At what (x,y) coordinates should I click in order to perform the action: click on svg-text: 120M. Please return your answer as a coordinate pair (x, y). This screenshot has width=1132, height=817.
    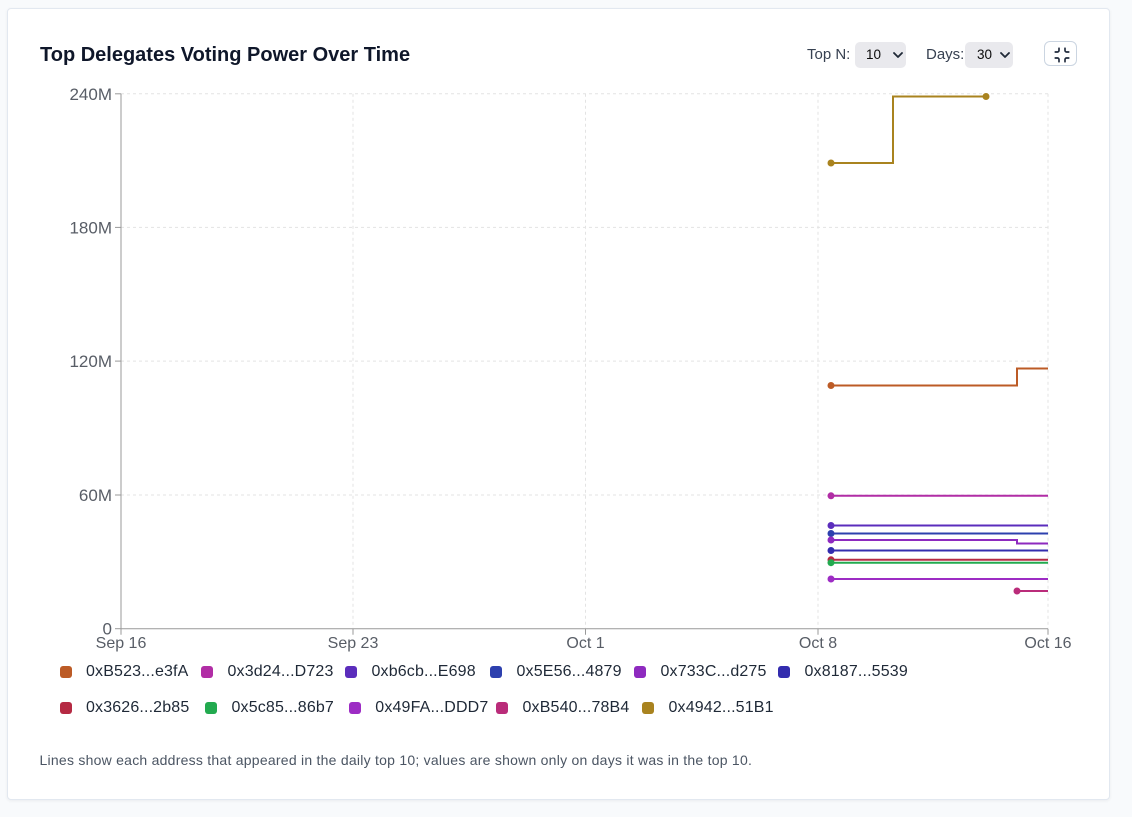
    Looking at the image, I should click on (90, 361).